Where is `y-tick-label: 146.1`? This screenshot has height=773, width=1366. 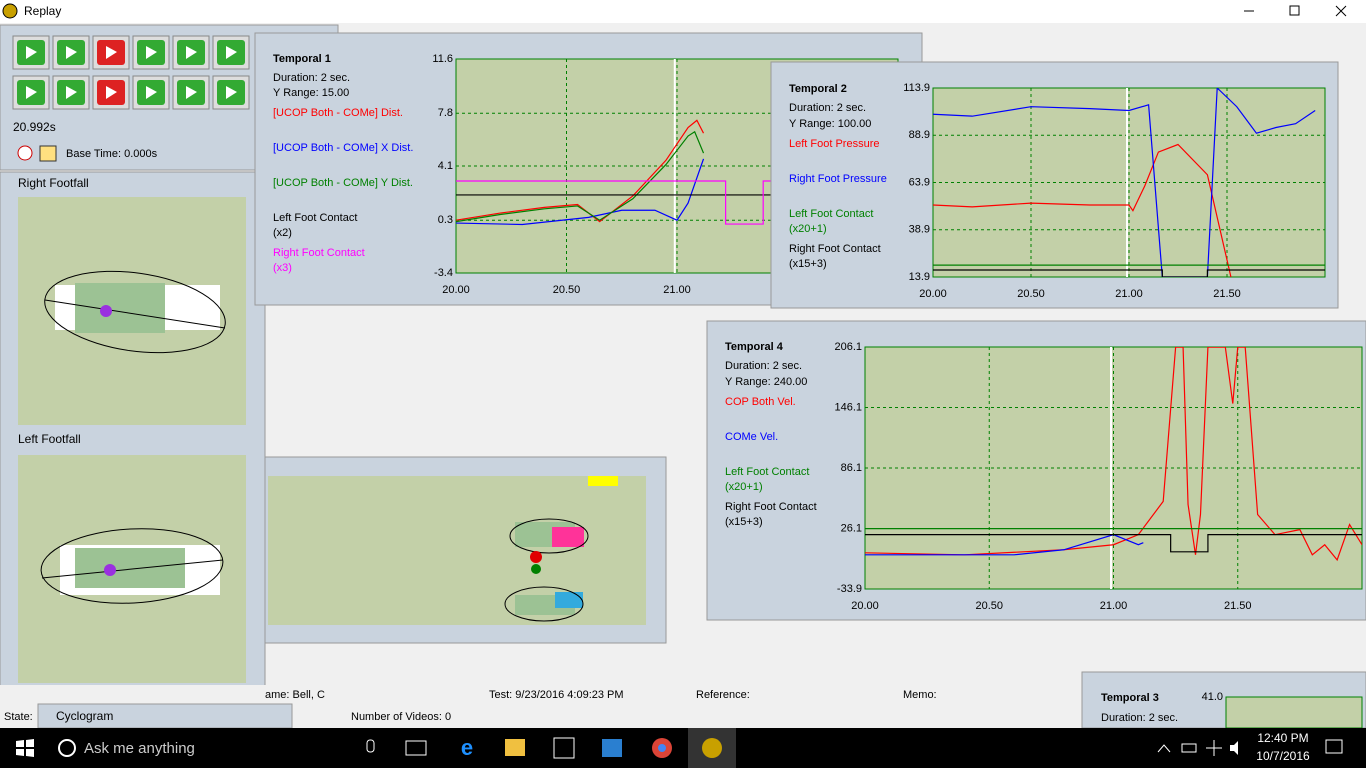 y-tick-label: 146.1 is located at coordinates (848, 407).